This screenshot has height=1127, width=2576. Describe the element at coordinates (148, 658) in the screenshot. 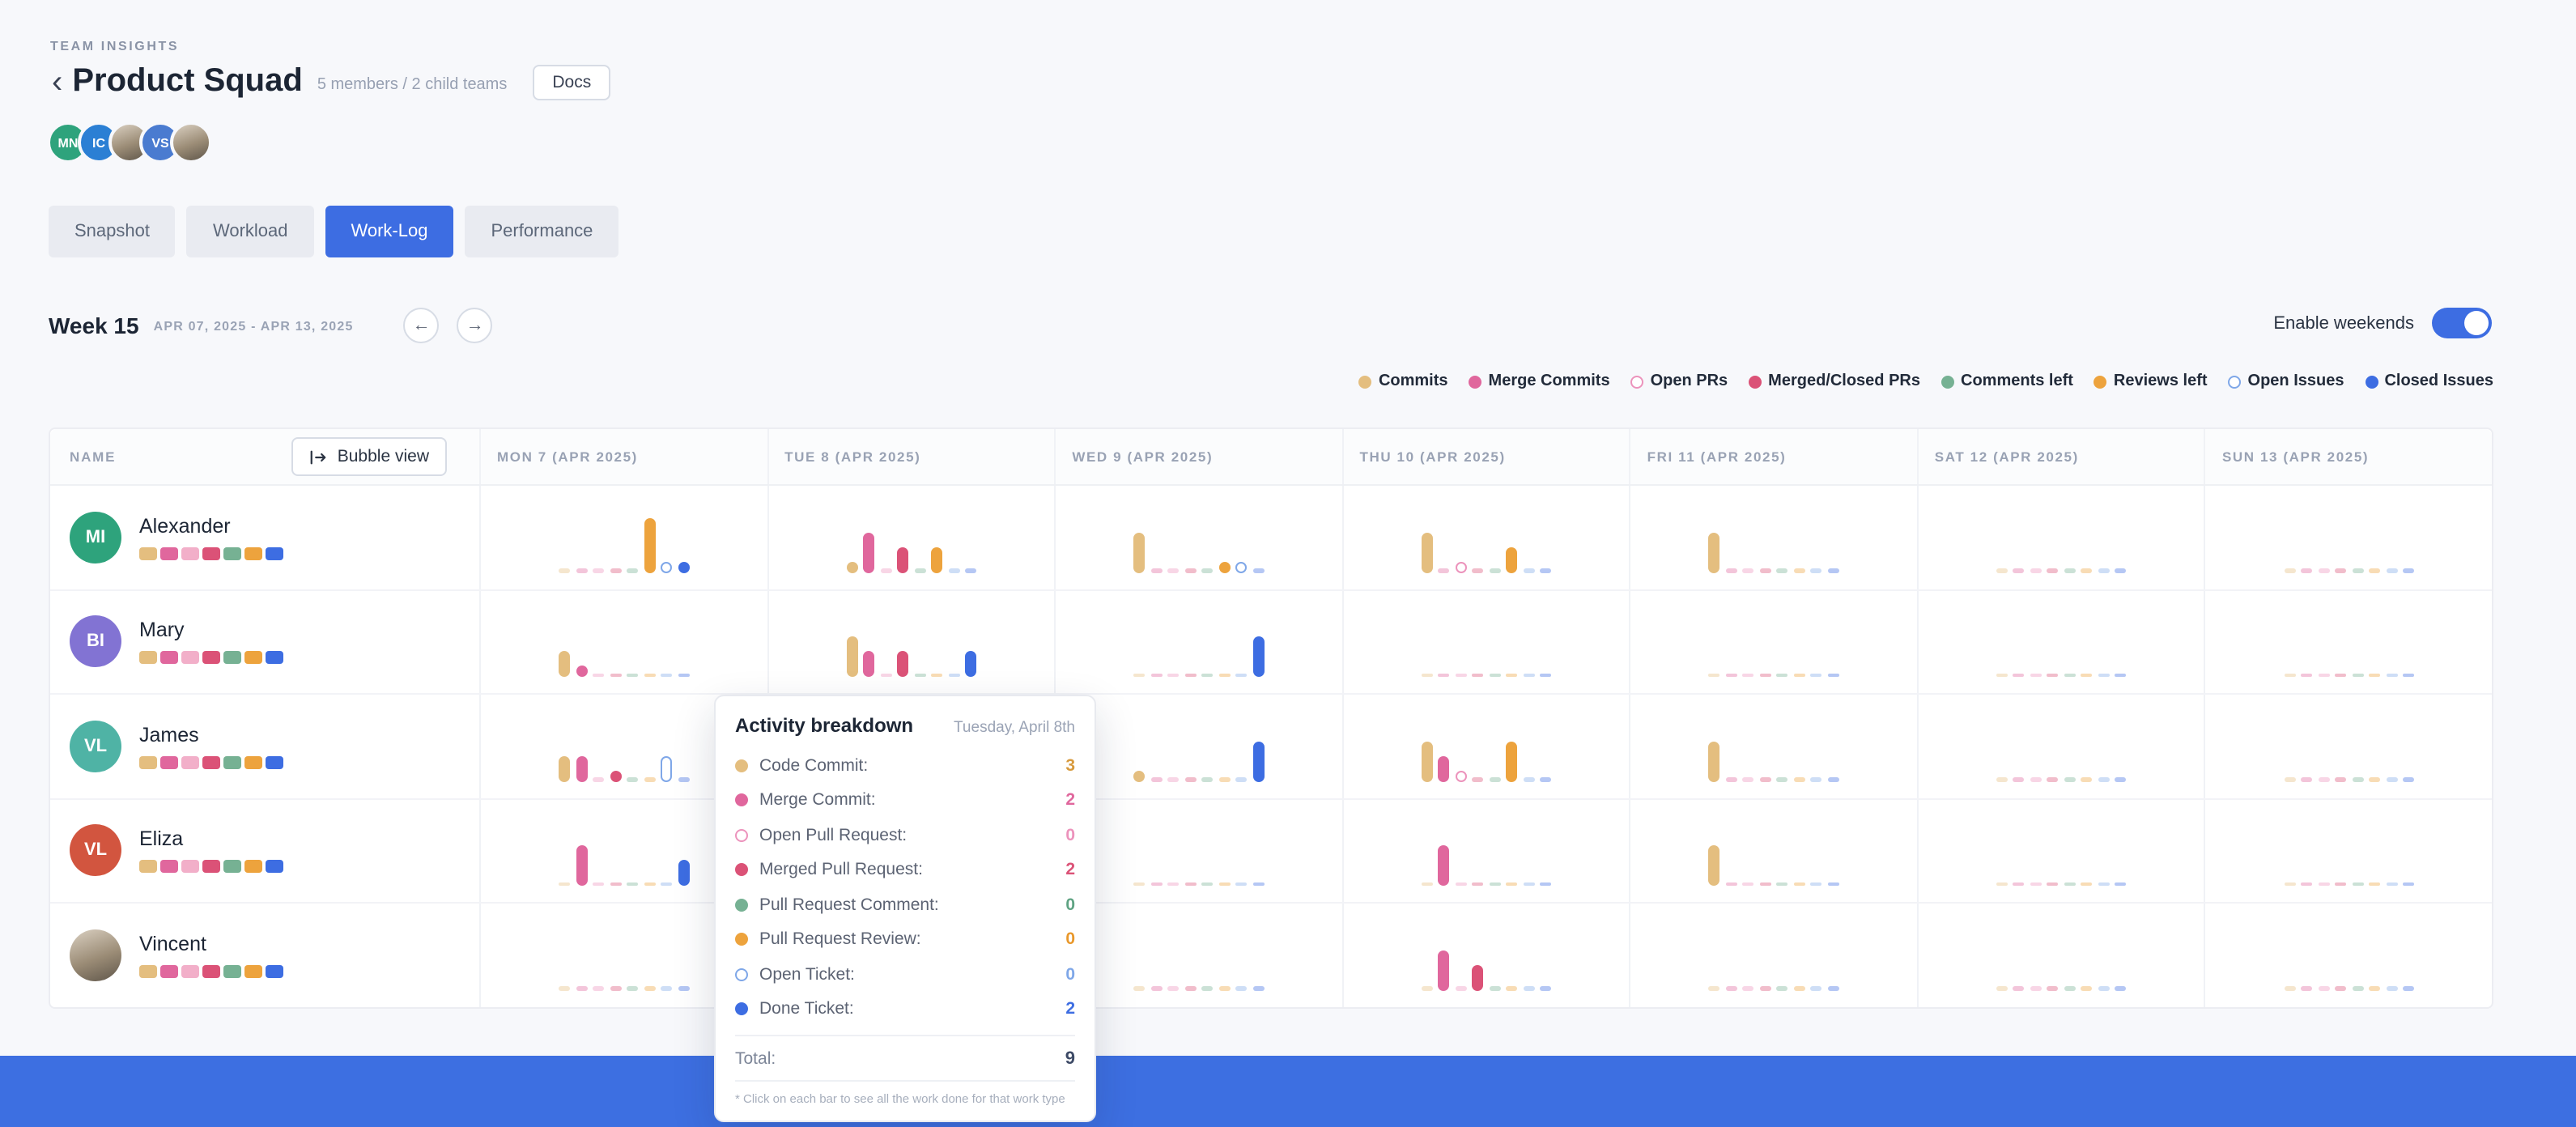

I see `distribution-segment` at that location.